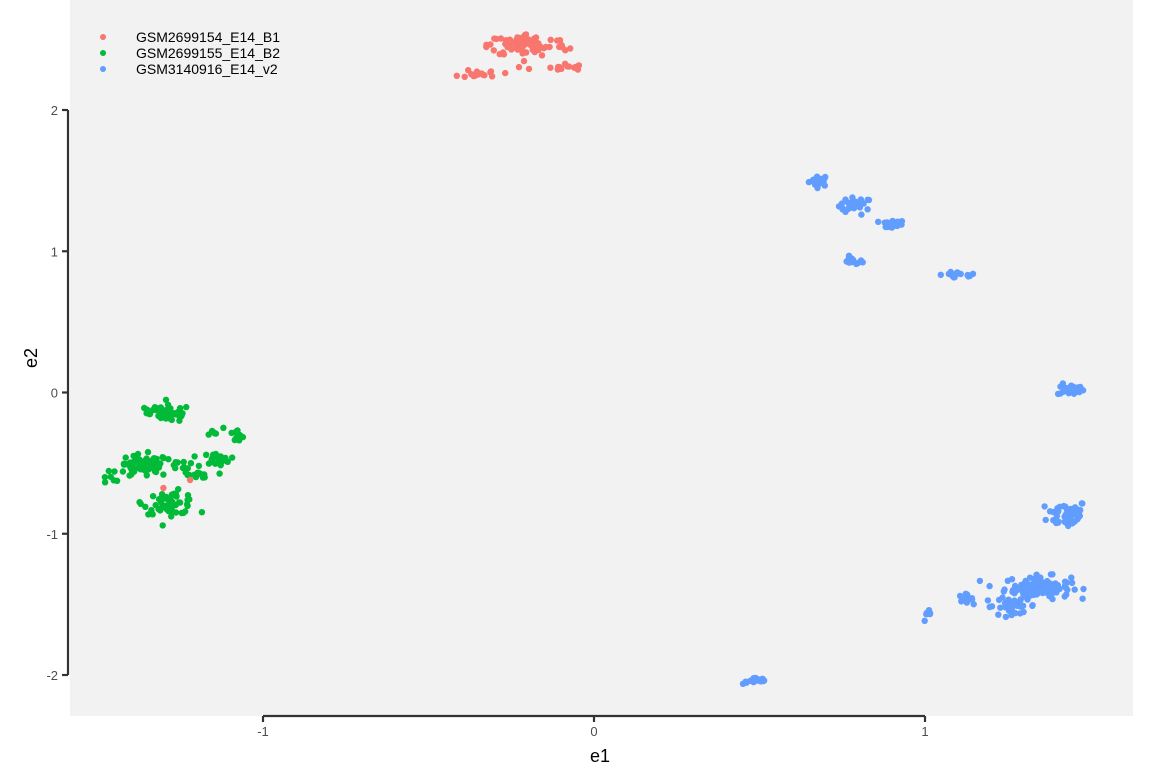 This screenshot has height=768, width=1152. What do you see at coordinates (593, 731) in the screenshot?
I see `x-tick-label: 0` at bounding box center [593, 731].